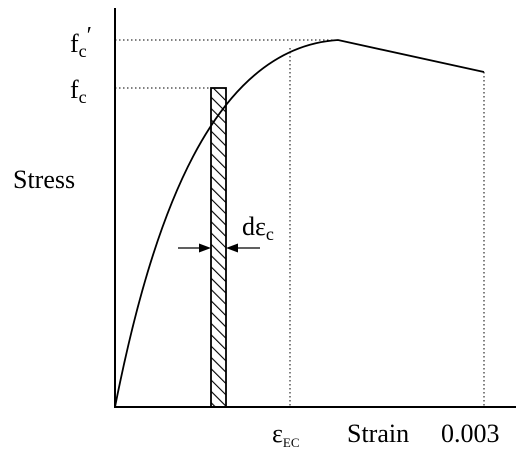  I want to click on hatched-strip, so click(218, 247).